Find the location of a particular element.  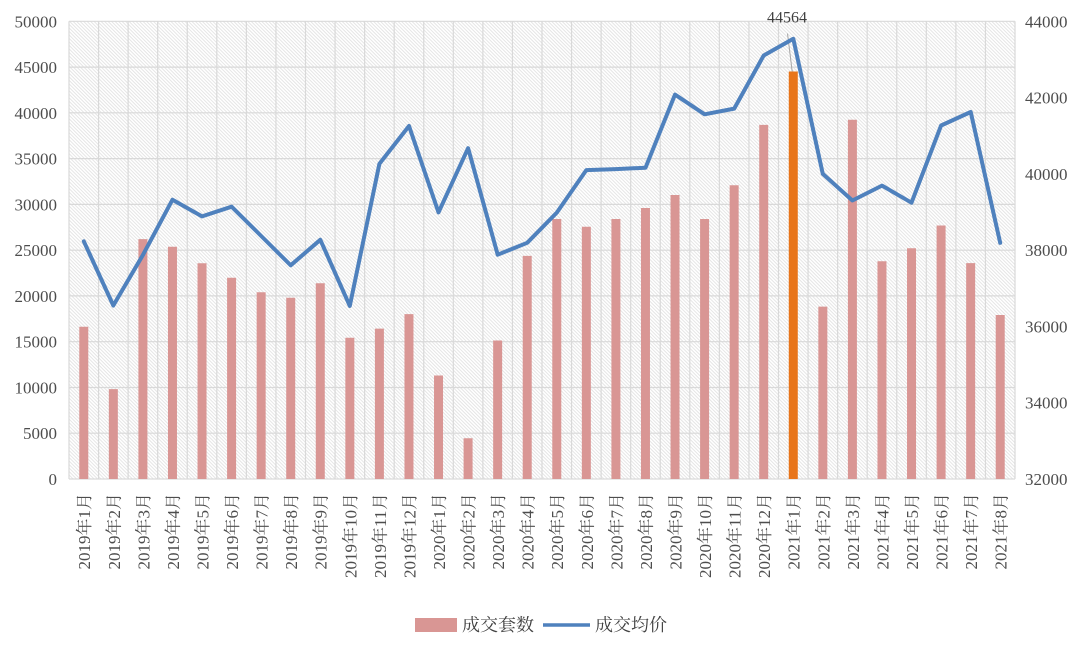

svg-text: 36000 is located at coordinates (1046, 326).